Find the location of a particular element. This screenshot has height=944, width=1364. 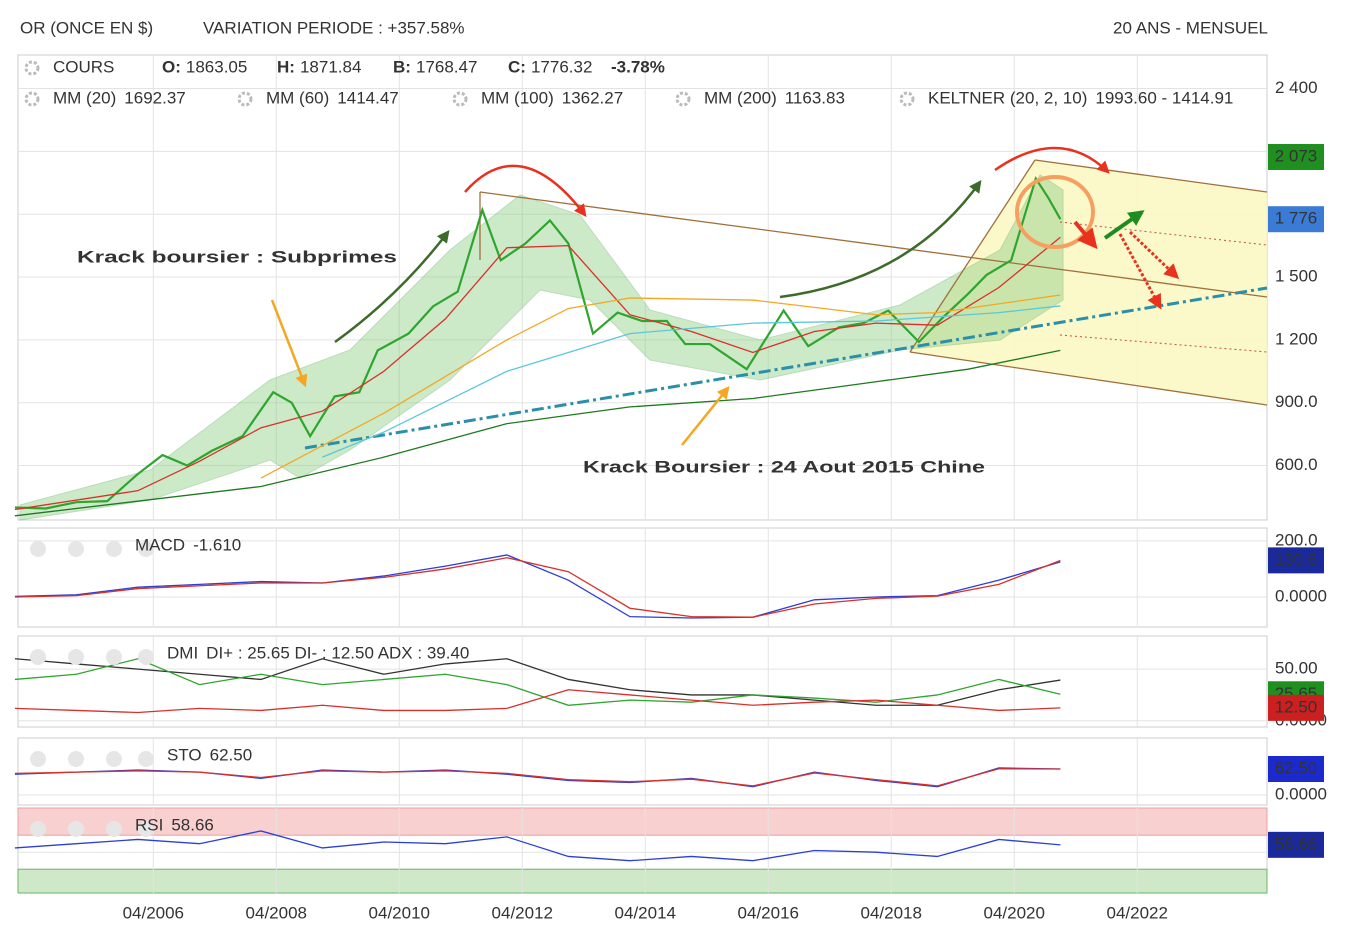

legend-readout: 1163.83 is located at coordinates (815, 97).